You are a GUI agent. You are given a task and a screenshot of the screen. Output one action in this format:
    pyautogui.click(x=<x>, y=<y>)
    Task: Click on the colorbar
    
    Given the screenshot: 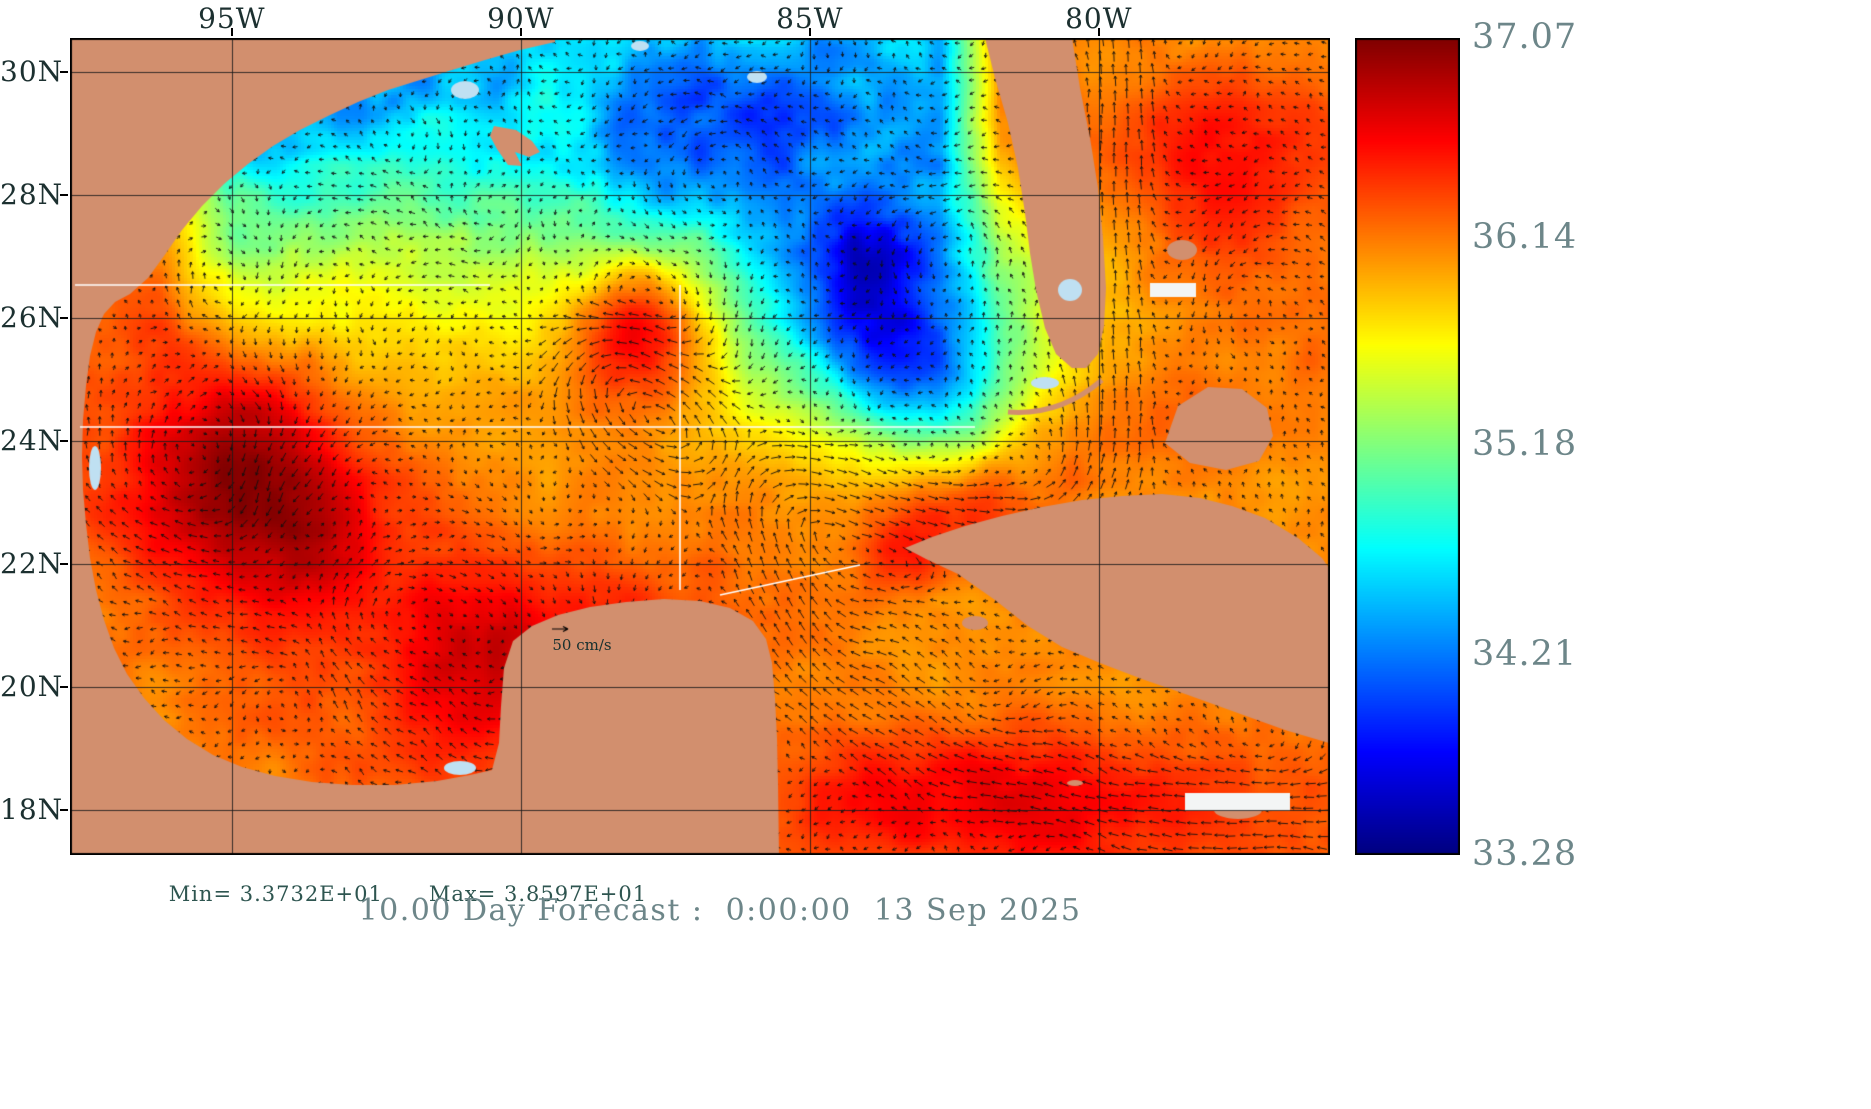 What is the action you would take?
    pyautogui.click(x=1407, y=446)
    